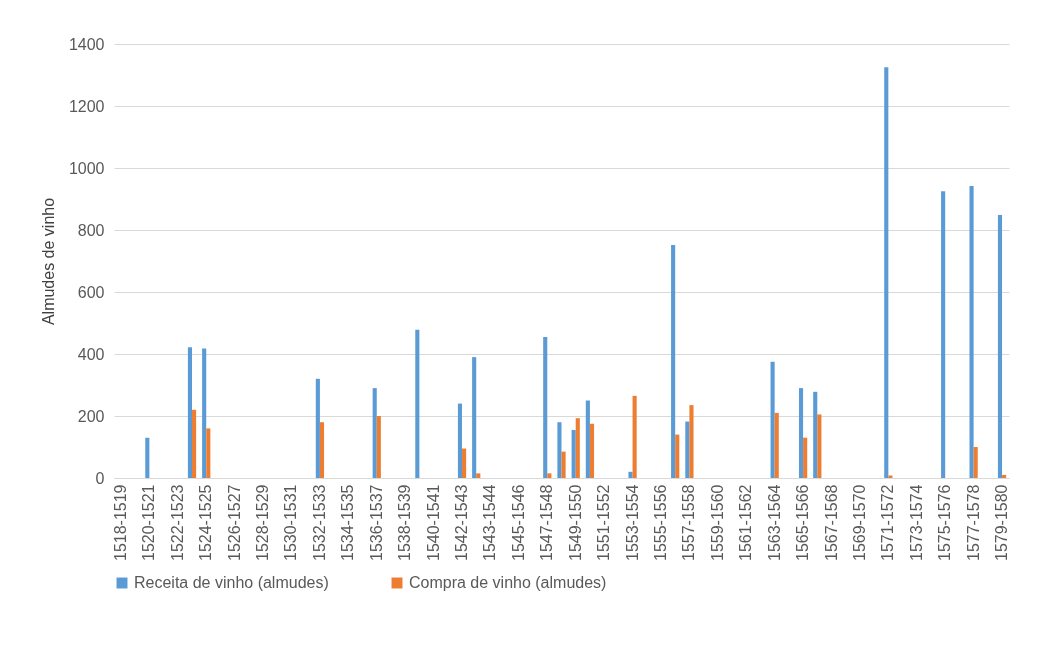 The width and height of the screenshot is (1054, 659). Describe the element at coordinates (746, 523) in the screenshot. I see `x-tick-label: 1561-1562` at that location.